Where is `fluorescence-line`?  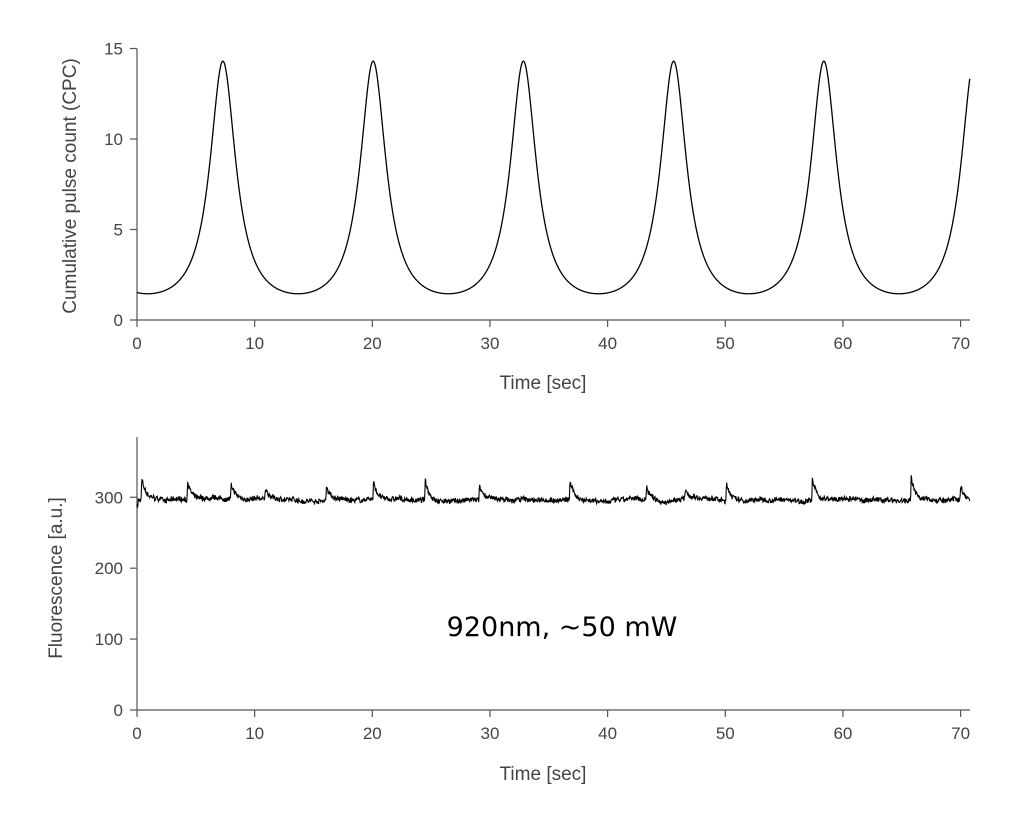 fluorescence-line is located at coordinates (553, 491).